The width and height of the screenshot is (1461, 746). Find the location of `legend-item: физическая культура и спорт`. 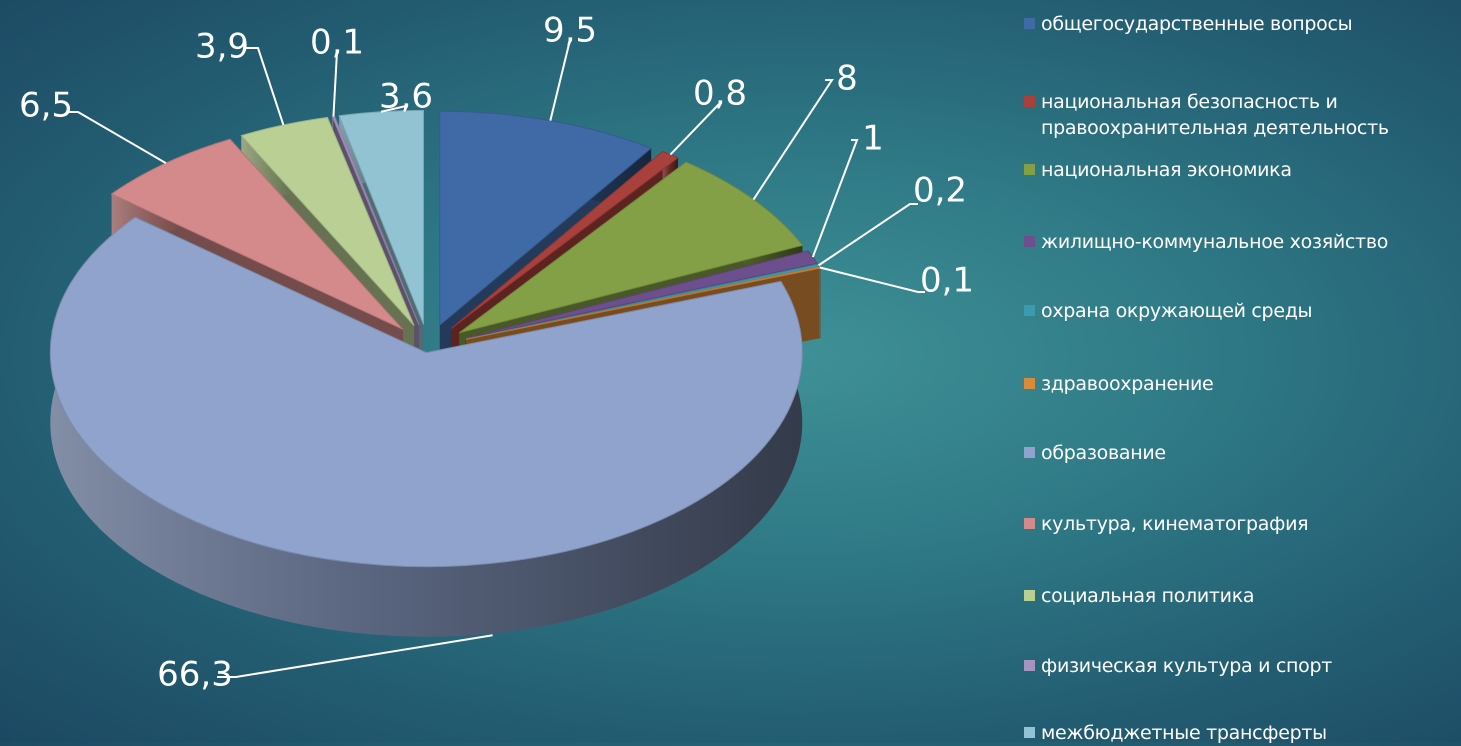

legend-item: физическая культура и спорт is located at coordinates (1242, 666).